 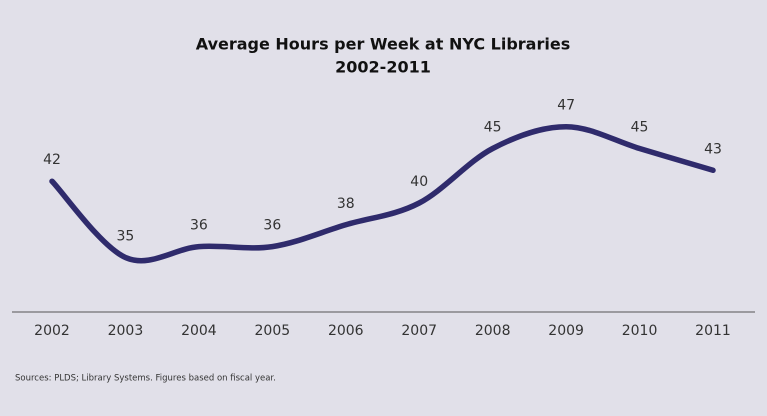 I want to click on data-label: 35, so click(x=126, y=237).